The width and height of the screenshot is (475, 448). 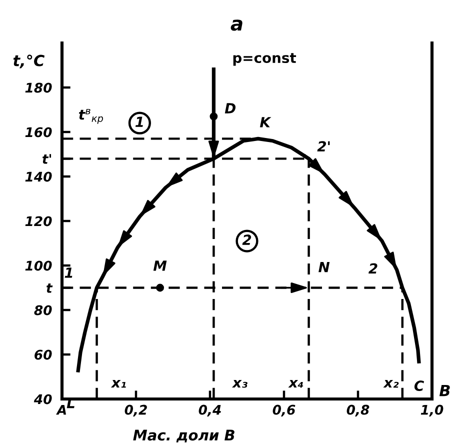 What do you see at coordinates (209, 410) in the screenshot?
I see `x-tick-label: 0,4` at bounding box center [209, 410].